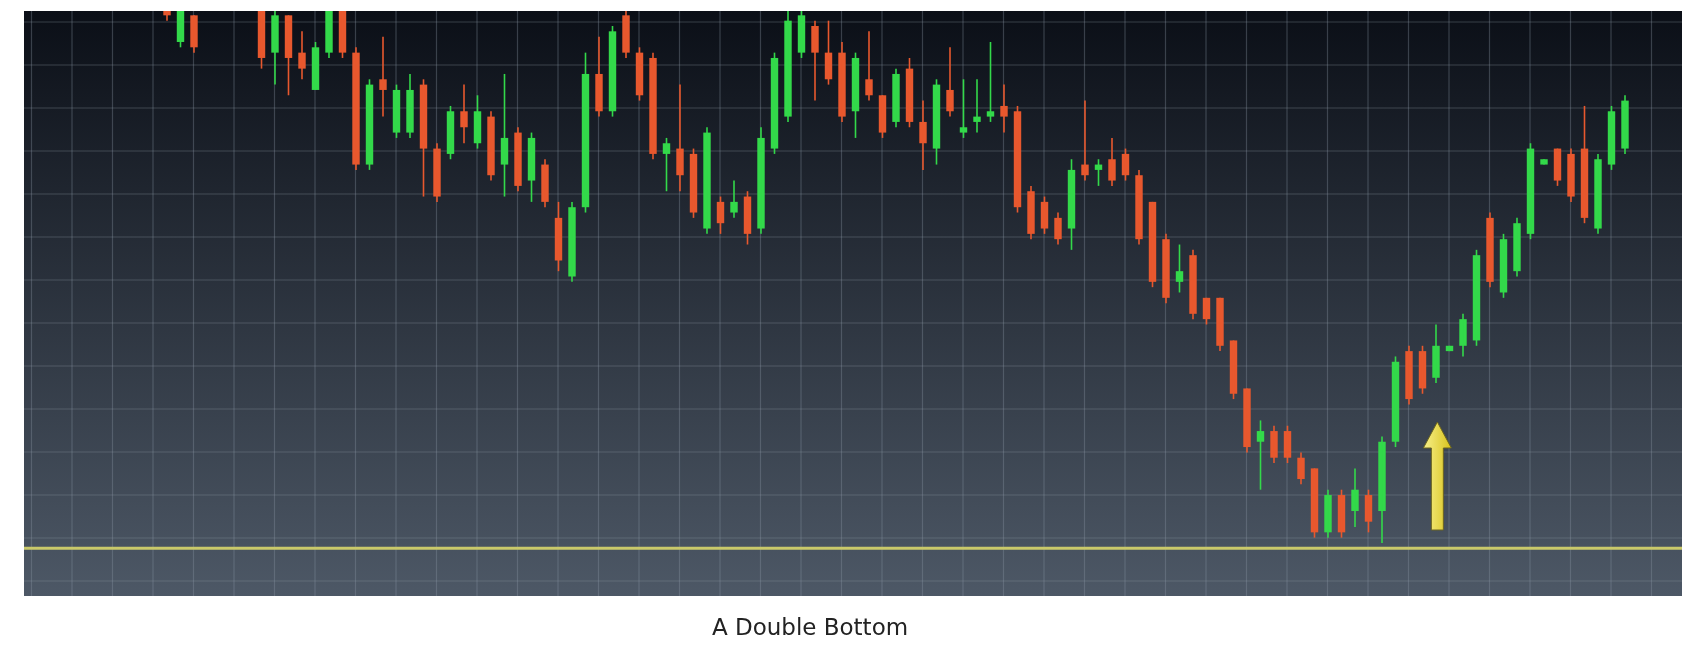 This screenshot has height=656, width=1705. I want to click on text: A Double Bottom, so click(810, 627).